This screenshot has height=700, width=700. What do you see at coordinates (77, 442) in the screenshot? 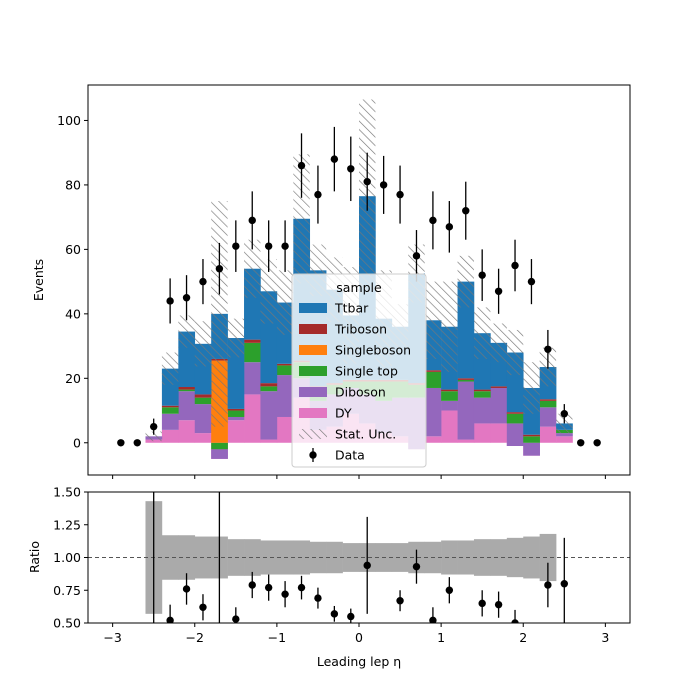
I see `main-ytick-label: 0` at bounding box center [77, 442].